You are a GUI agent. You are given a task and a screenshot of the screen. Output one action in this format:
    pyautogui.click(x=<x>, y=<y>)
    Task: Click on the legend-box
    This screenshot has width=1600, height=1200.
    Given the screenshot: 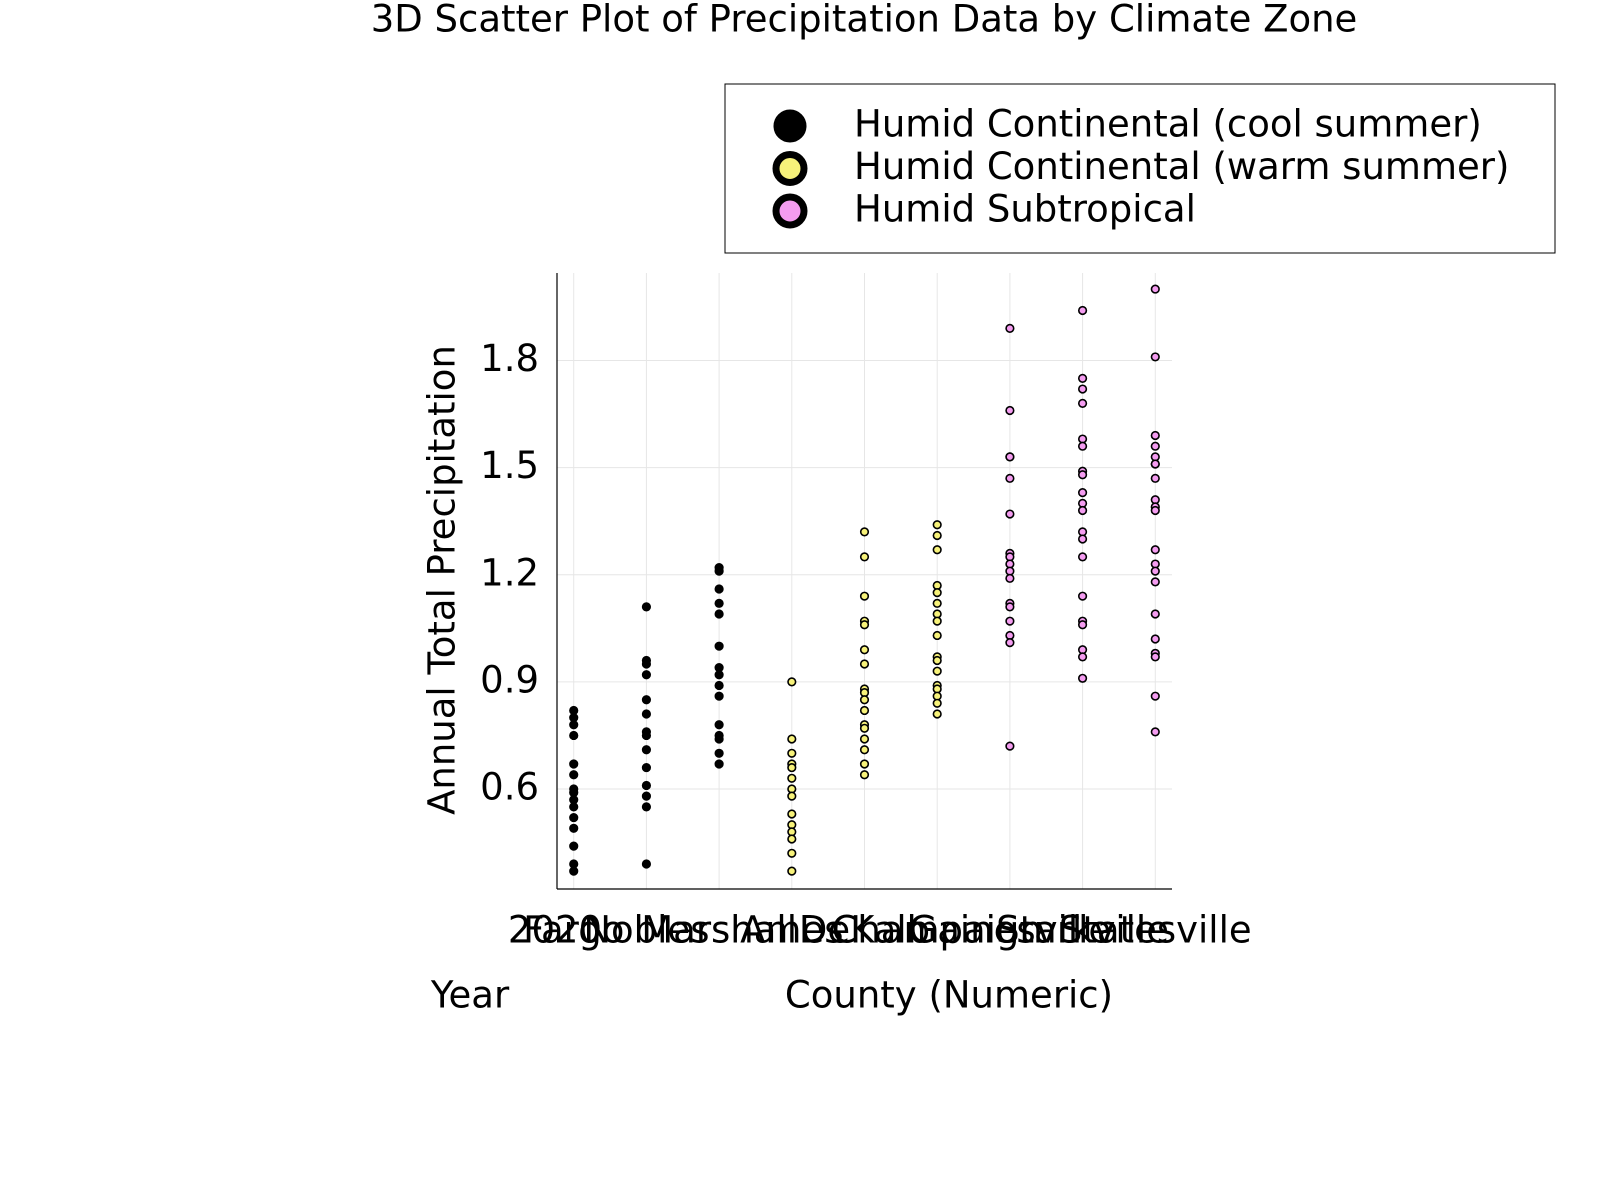 What is the action you would take?
    pyautogui.click(x=1140, y=168)
    